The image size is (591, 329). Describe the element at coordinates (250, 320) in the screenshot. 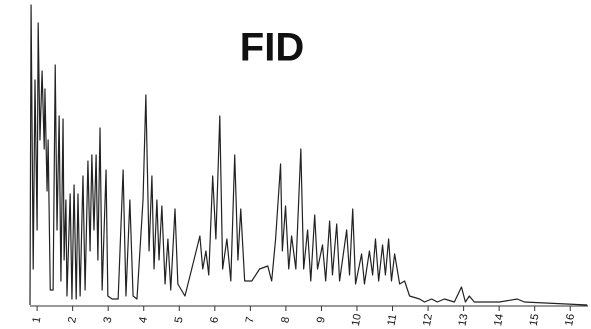

I see `x-tick-label: 7` at that location.